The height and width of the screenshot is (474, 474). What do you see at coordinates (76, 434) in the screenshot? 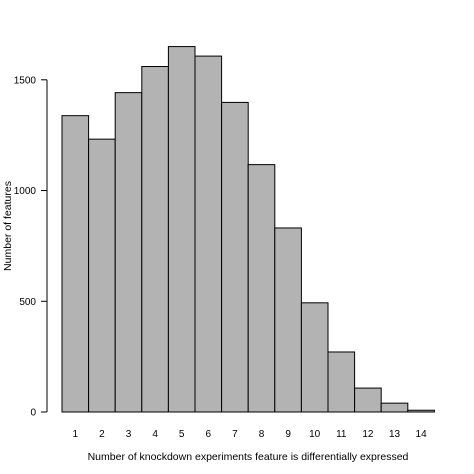
I see `x-tick-label-1: 1` at bounding box center [76, 434].